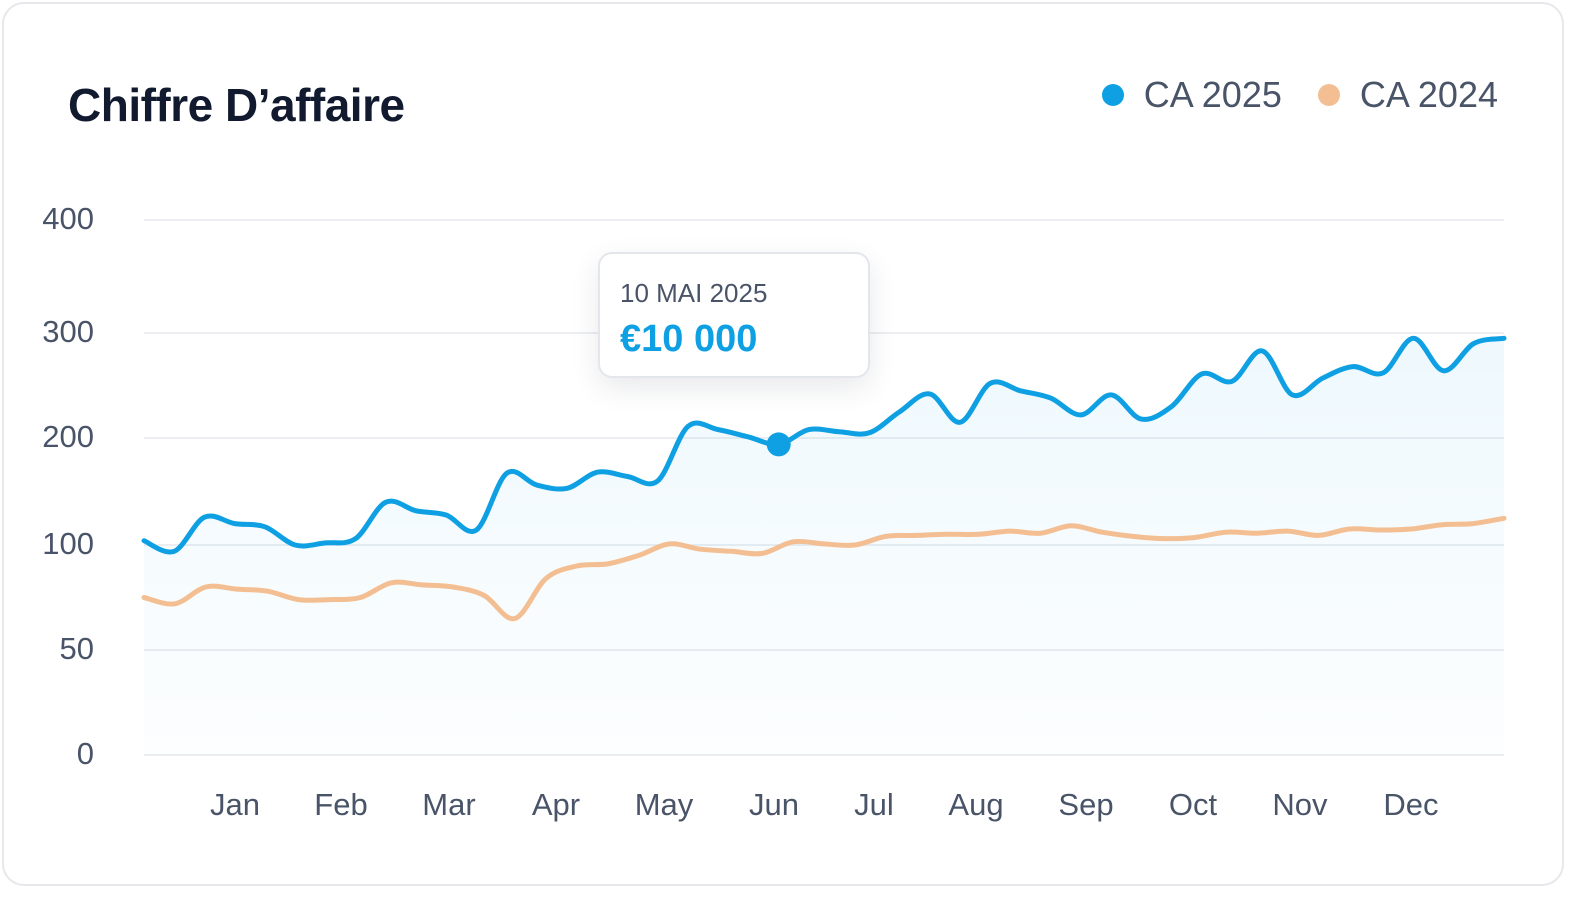 Image resolution: width=1582 pixels, height=898 pixels. Describe the element at coordinates (68, 436) in the screenshot. I see `y-tick-label: 200` at that location.